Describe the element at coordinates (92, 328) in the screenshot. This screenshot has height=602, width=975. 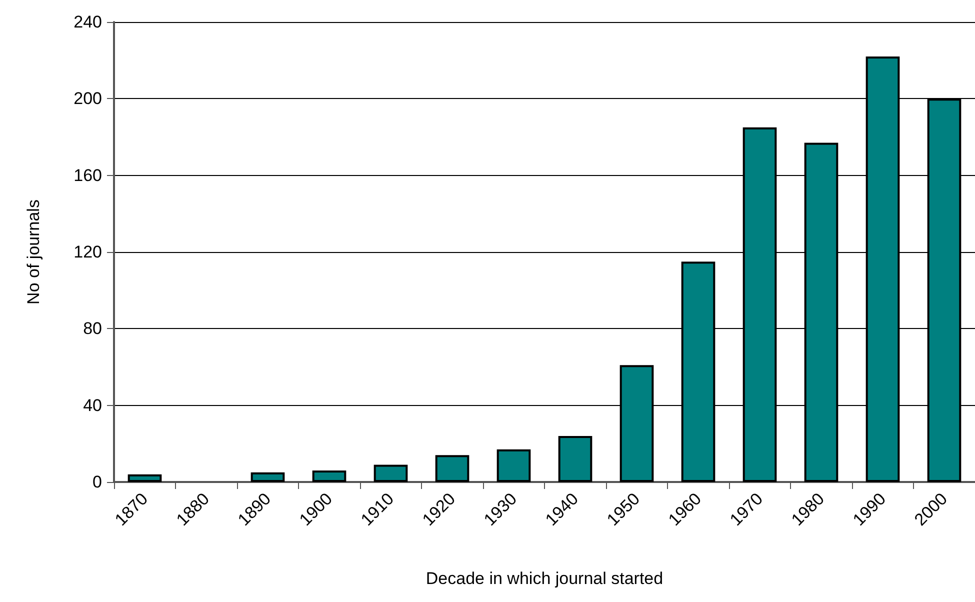
I see `y-tick-label: 80` at that location.